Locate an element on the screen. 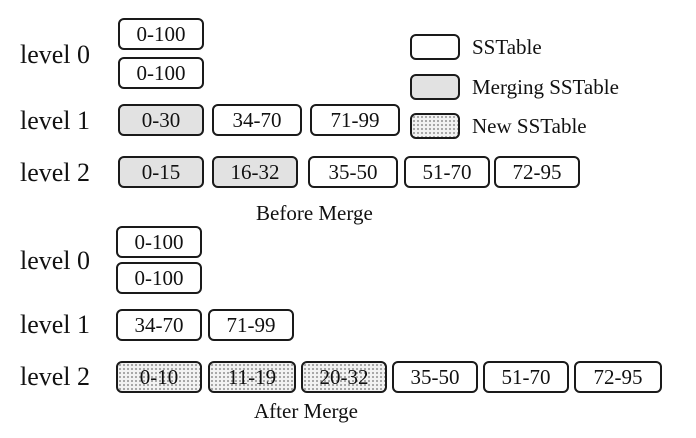  after-level0-label: level 0 is located at coordinates (55, 260).